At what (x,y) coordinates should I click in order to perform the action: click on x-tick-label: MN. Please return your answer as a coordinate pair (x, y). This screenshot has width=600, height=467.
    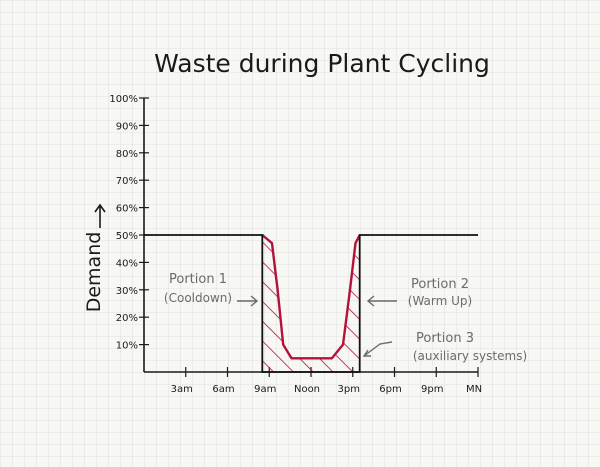
    Looking at the image, I should click on (474, 389).